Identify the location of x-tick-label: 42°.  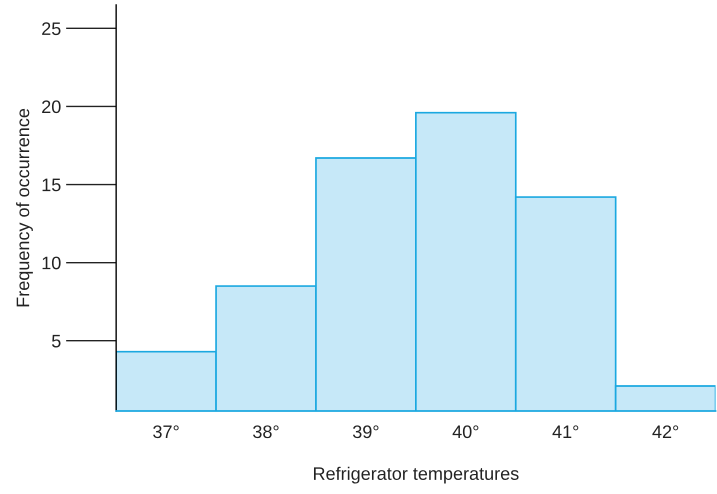
(665, 431).